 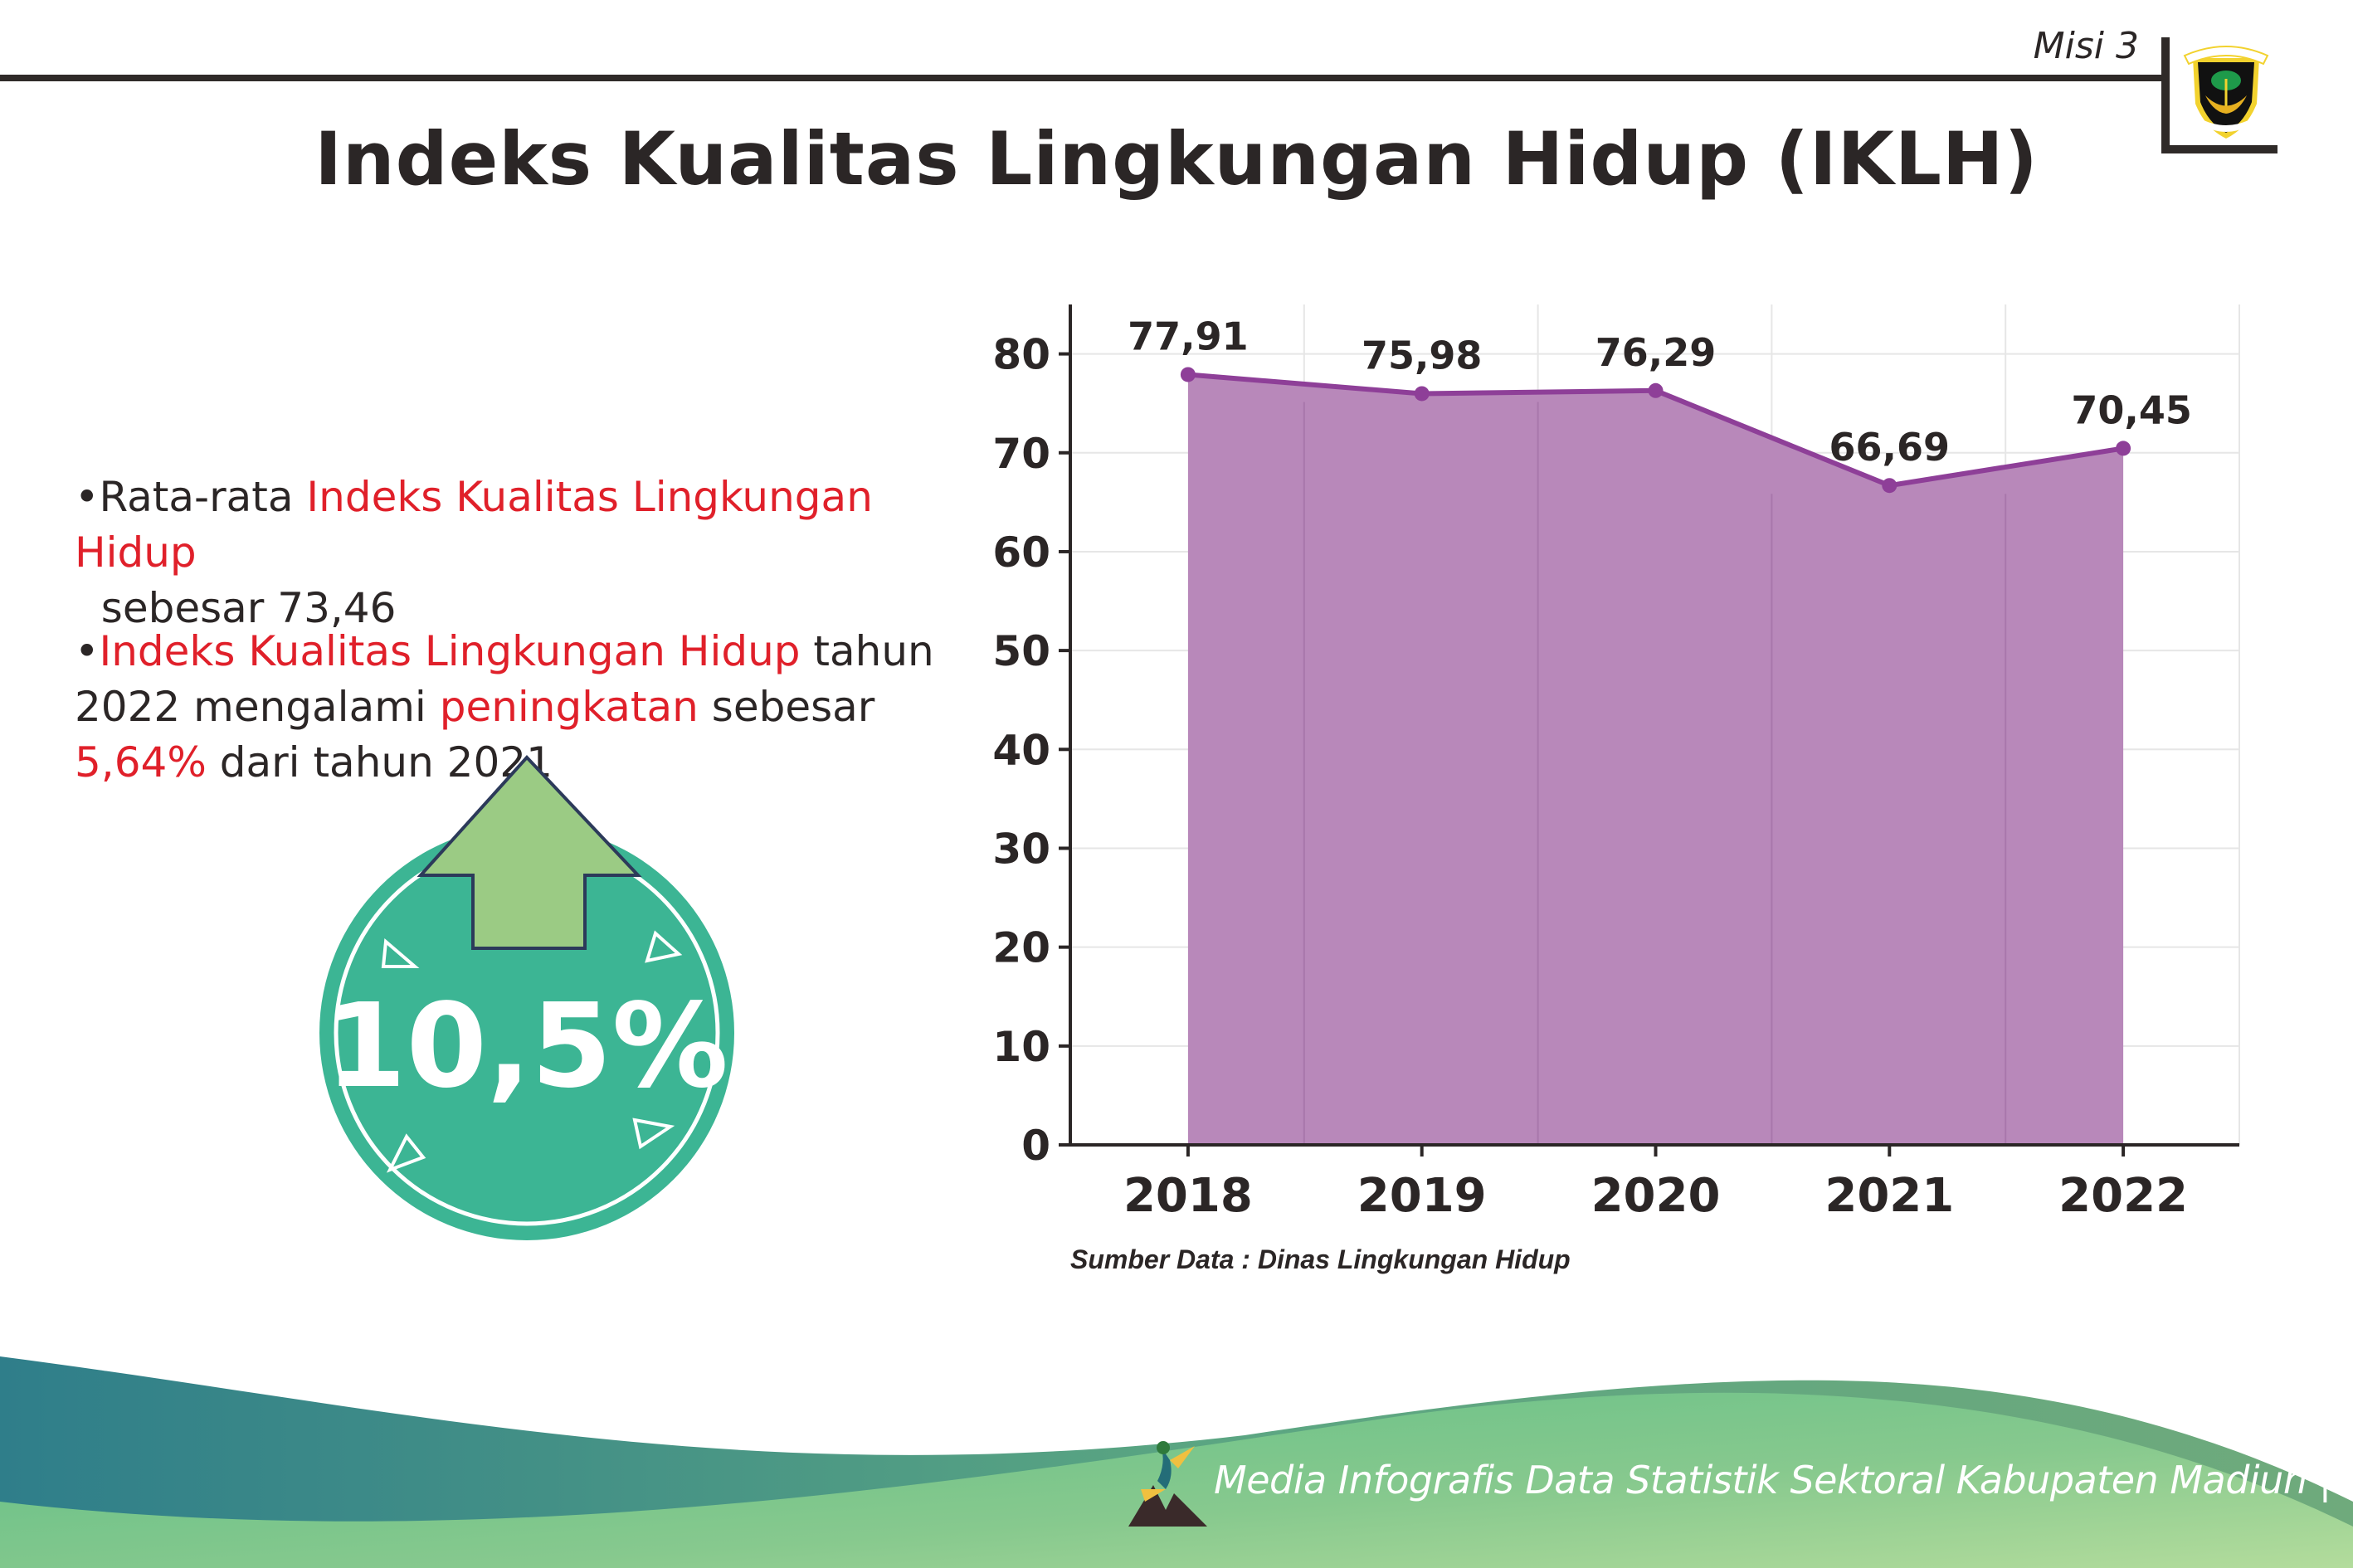 What do you see at coordinates (2131, 409) in the screenshot?
I see `data-label: 70,45` at bounding box center [2131, 409].